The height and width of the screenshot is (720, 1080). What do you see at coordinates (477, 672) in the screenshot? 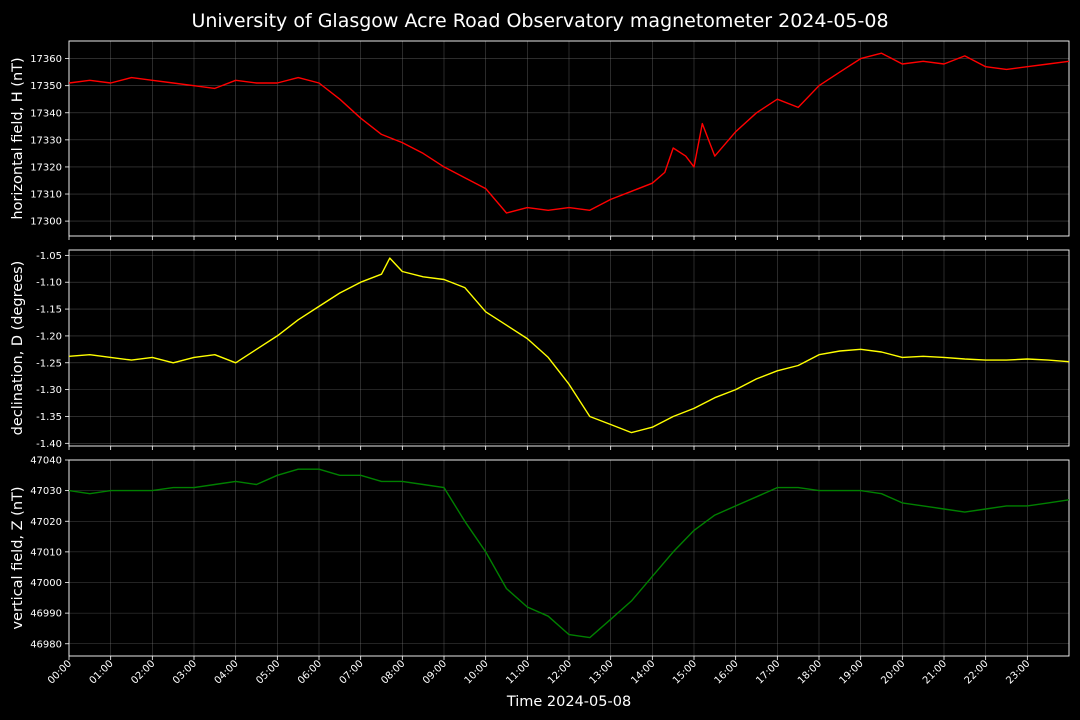
I see `x-tick-label: 10:00` at bounding box center [477, 672].